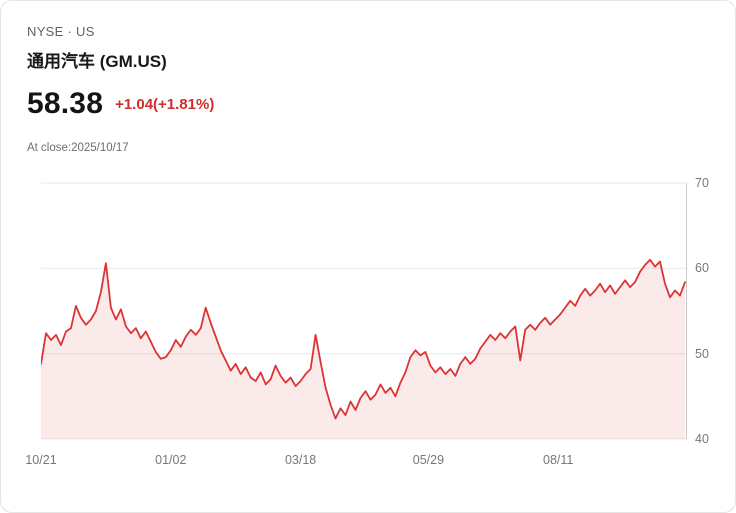  I want to click on y-axis-tick-label: 40, so click(702, 439).